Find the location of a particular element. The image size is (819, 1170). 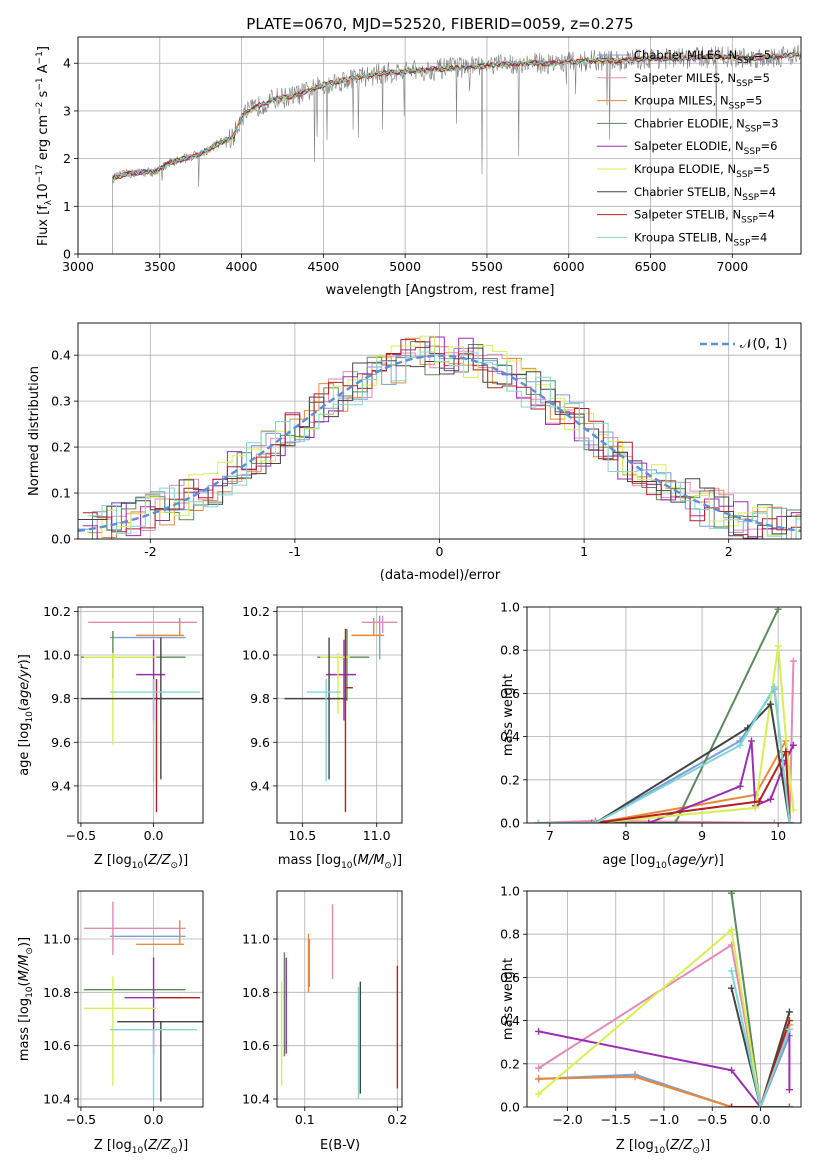

x-tick-label: 3500 is located at coordinates (160, 266).